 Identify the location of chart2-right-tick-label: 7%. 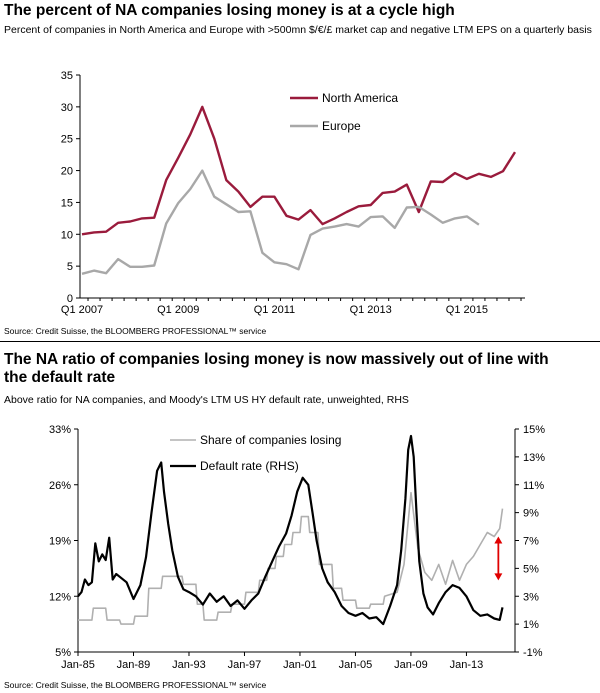
(531, 542).